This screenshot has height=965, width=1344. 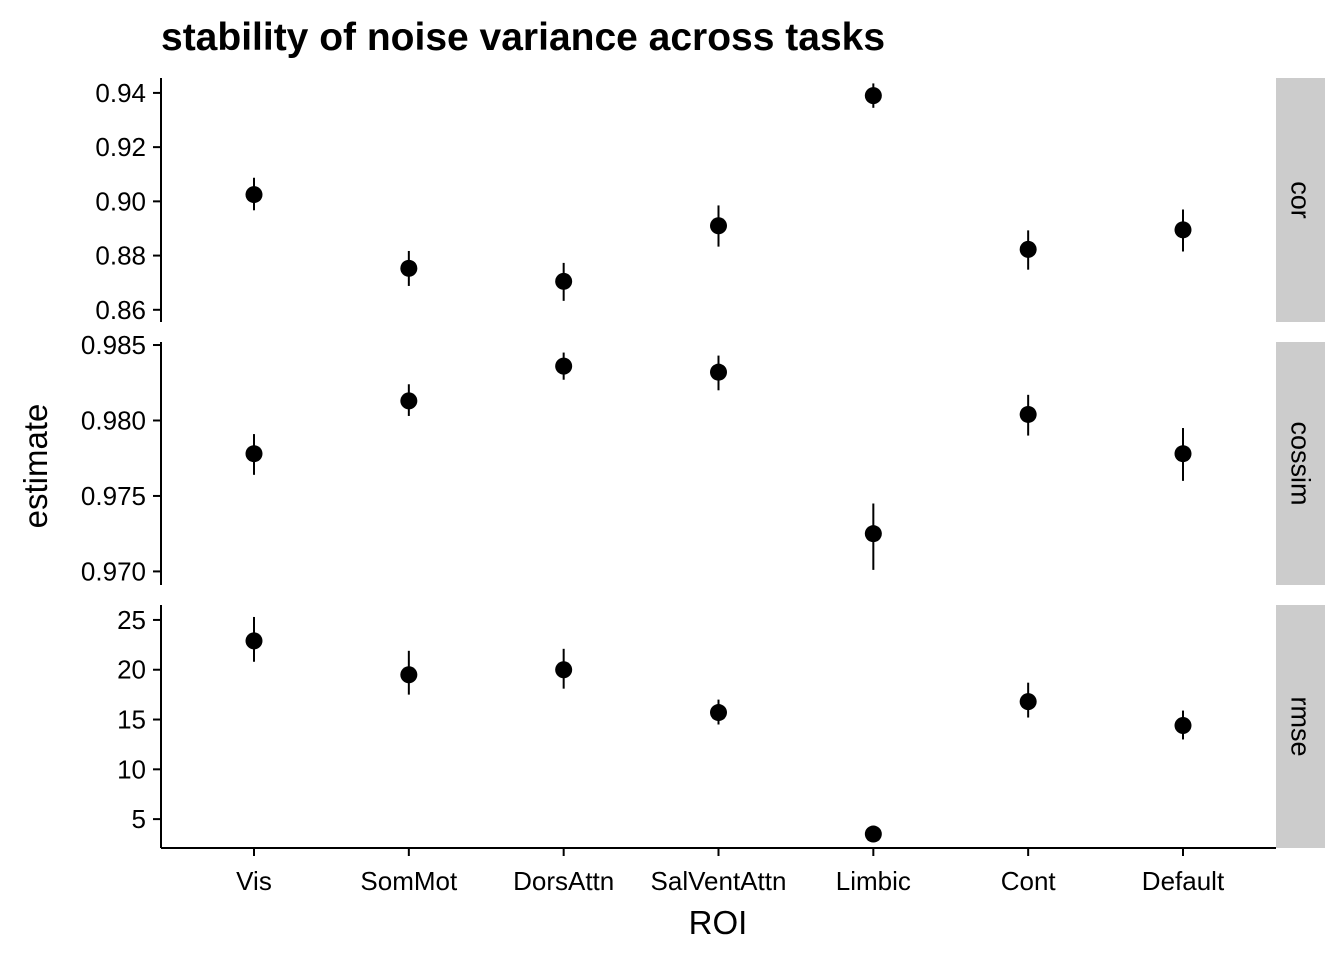 I want to click on x-tick-label-Cont: Cont, so click(x=1029, y=881).